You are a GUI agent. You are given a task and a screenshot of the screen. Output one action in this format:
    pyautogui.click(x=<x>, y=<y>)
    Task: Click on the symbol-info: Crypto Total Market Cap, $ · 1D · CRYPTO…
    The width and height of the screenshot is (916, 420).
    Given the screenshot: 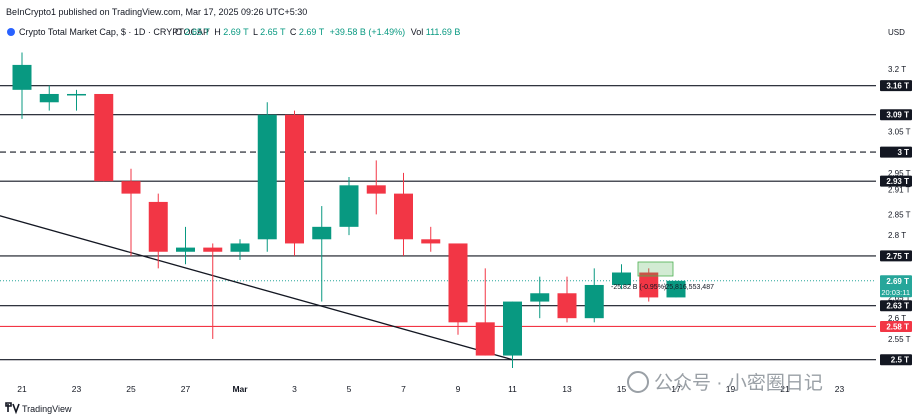 What is the action you would take?
    pyautogui.click(x=239, y=32)
    